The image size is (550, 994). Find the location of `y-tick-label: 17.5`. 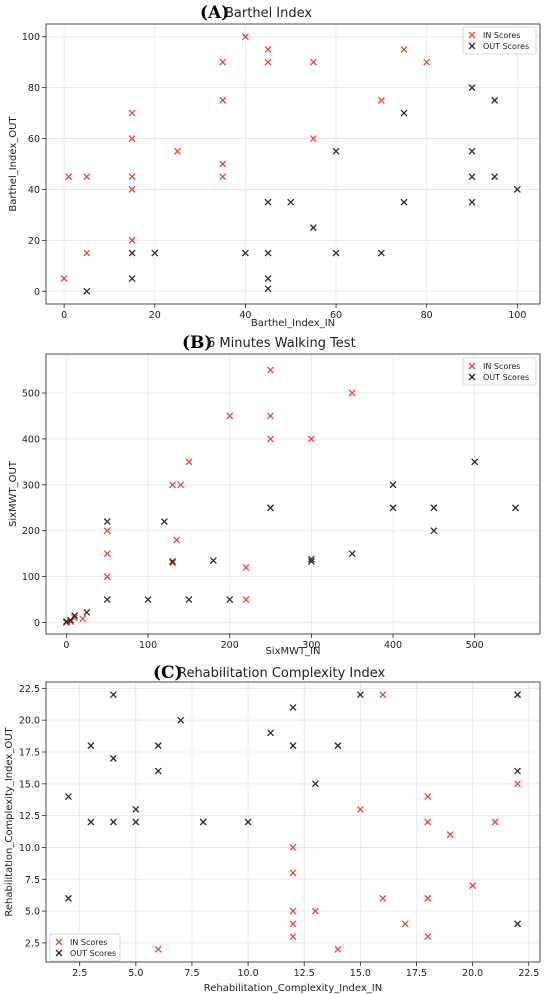

y-tick-label: 17.5 is located at coordinates (29, 753).